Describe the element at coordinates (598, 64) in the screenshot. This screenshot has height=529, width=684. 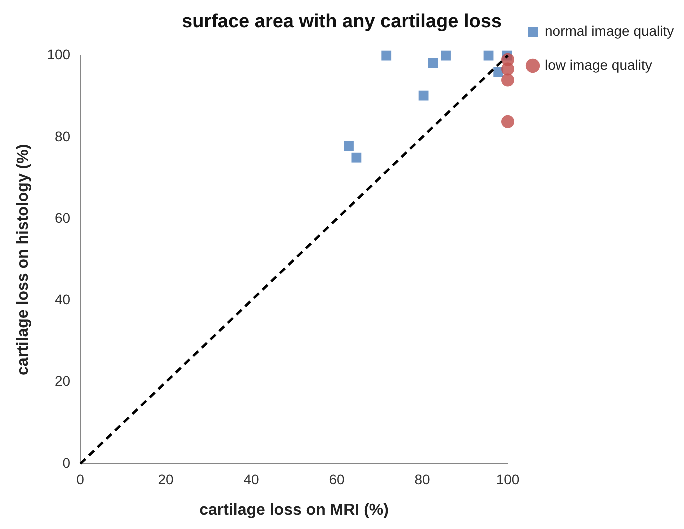
I see `legend-label: low image quality` at that location.